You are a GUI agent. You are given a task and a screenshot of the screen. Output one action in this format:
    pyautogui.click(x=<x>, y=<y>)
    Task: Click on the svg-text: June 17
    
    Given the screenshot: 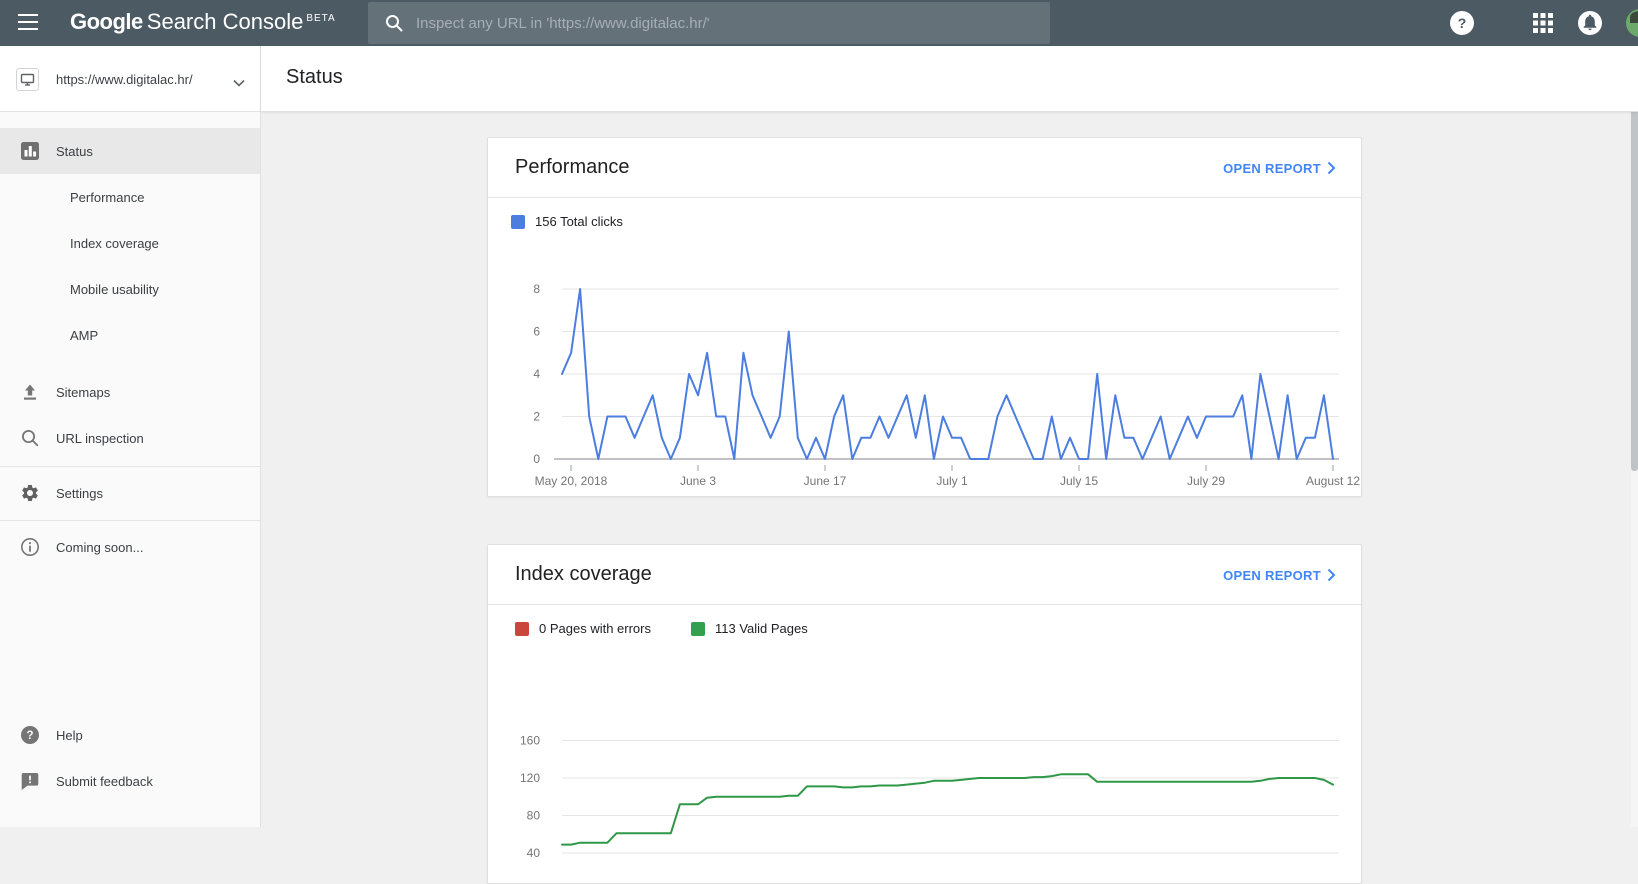 What is the action you would take?
    pyautogui.click(x=825, y=481)
    